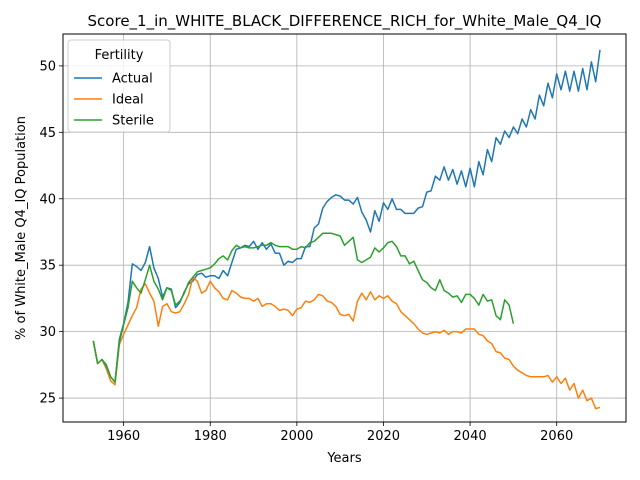  Describe the element at coordinates (210, 436) in the screenshot. I see `x-tick-label: 1980` at that location.